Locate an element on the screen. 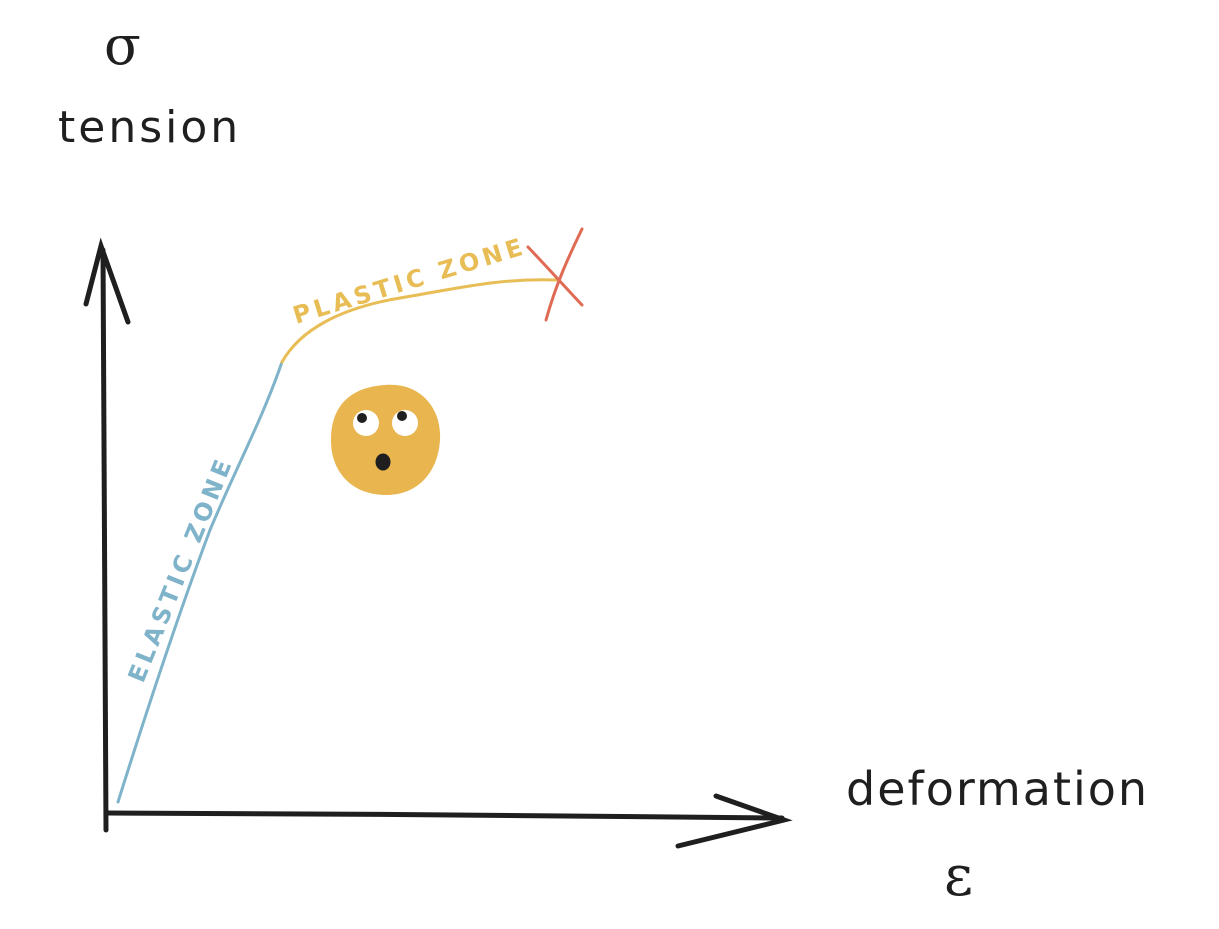 The width and height of the screenshot is (1219, 929). y-axis is located at coordinates (107, 535).